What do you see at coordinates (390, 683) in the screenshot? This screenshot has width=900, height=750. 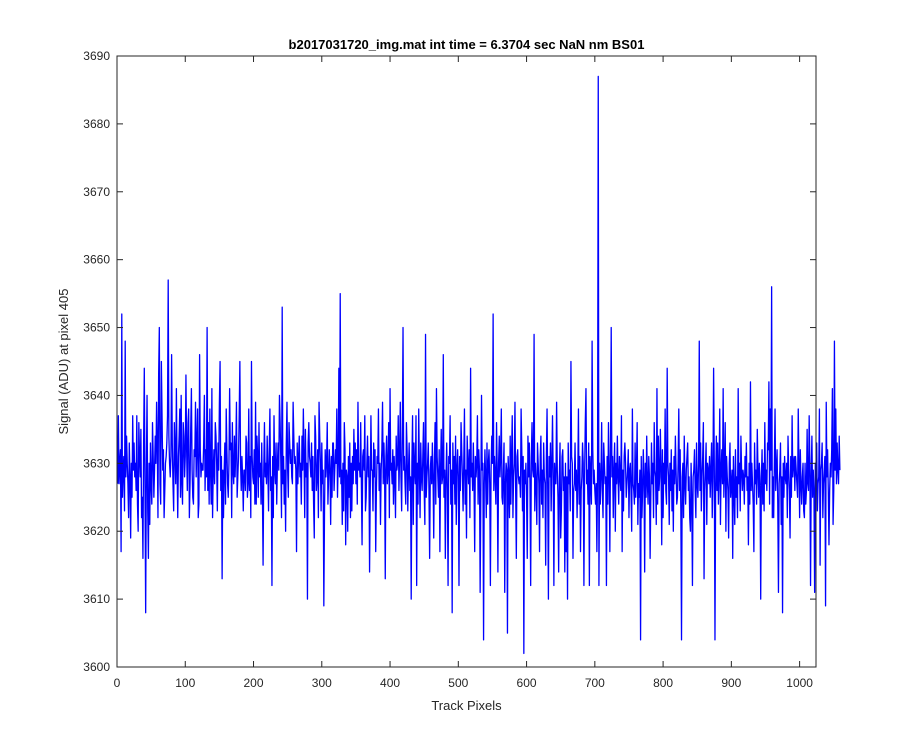 I see `x-tick-label: 400` at bounding box center [390, 683].